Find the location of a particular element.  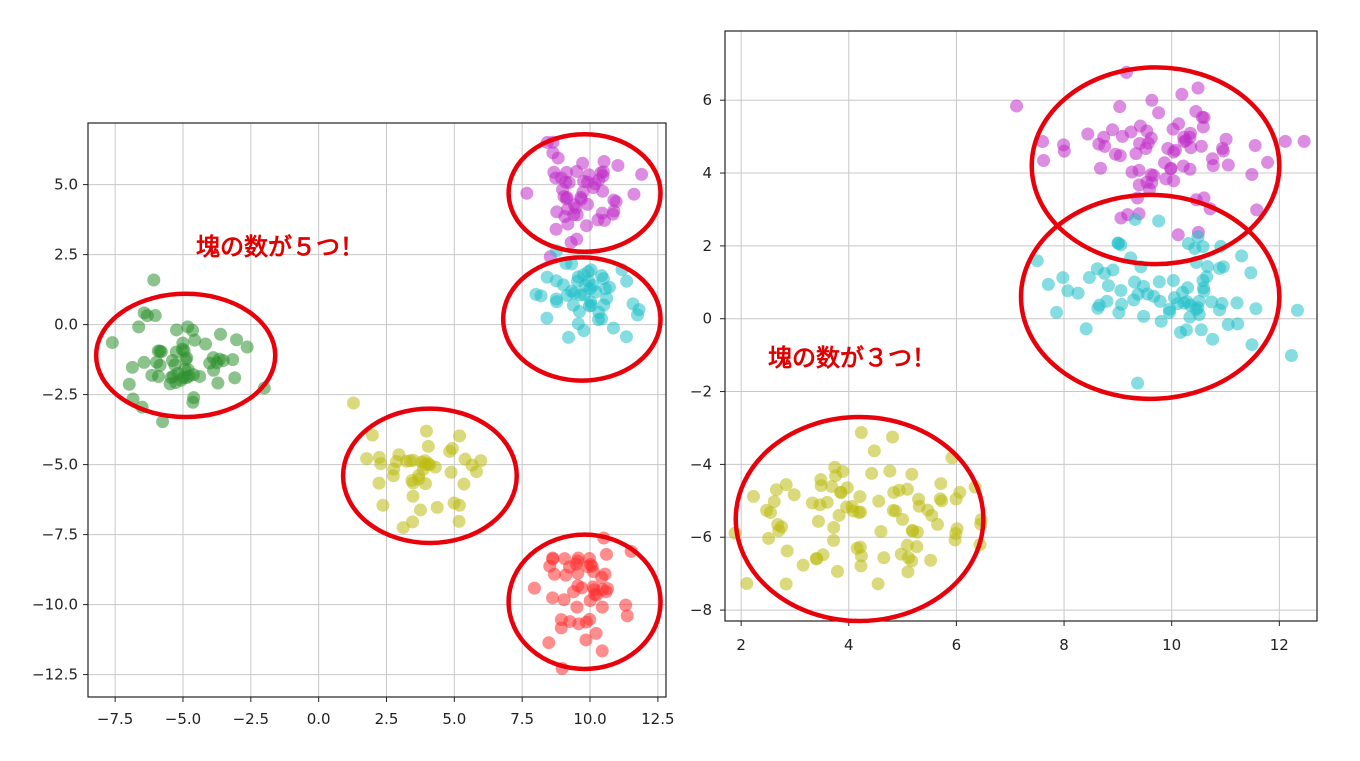

y-axis: 6 4 2 0 −2 −4 −6 −8 is located at coordinates (707, 355).